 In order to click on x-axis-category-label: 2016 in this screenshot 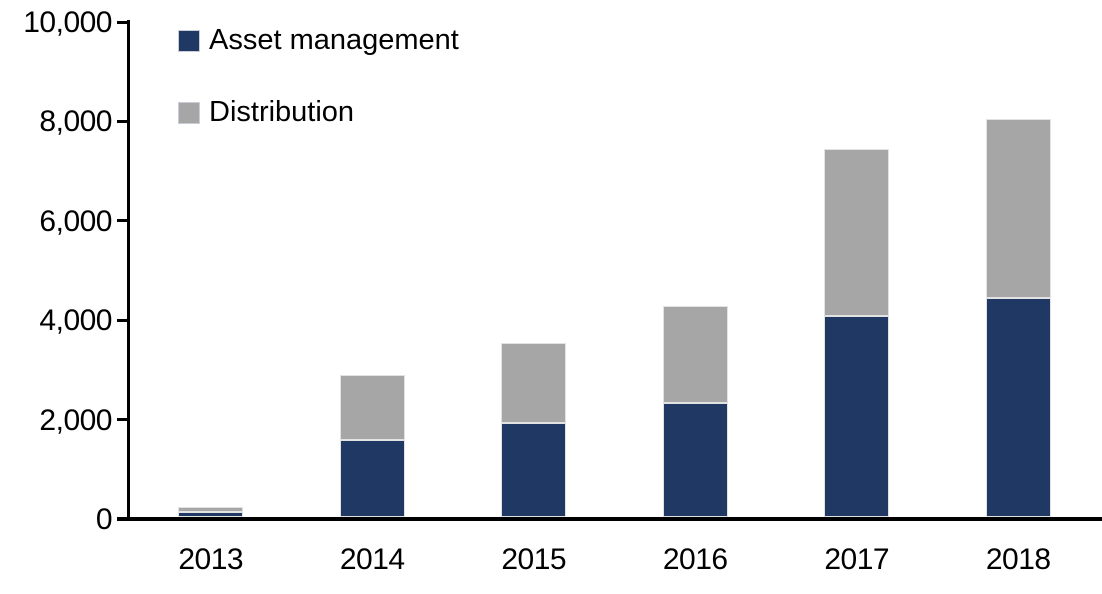, I will do `click(695, 559)`.